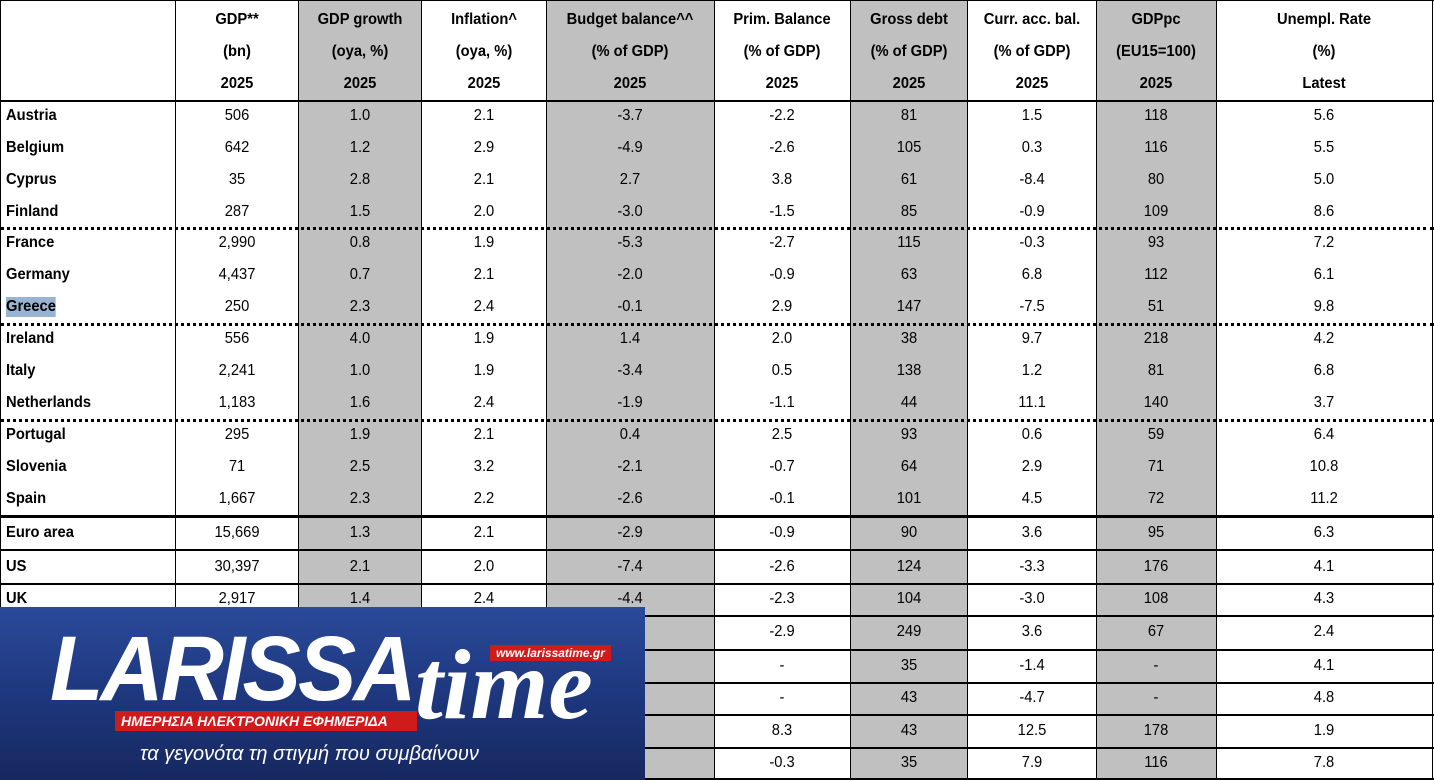 The width and height of the screenshot is (1434, 780). Describe the element at coordinates (236, 115) in the screenshot. I see `value-cell: 506` at that location.